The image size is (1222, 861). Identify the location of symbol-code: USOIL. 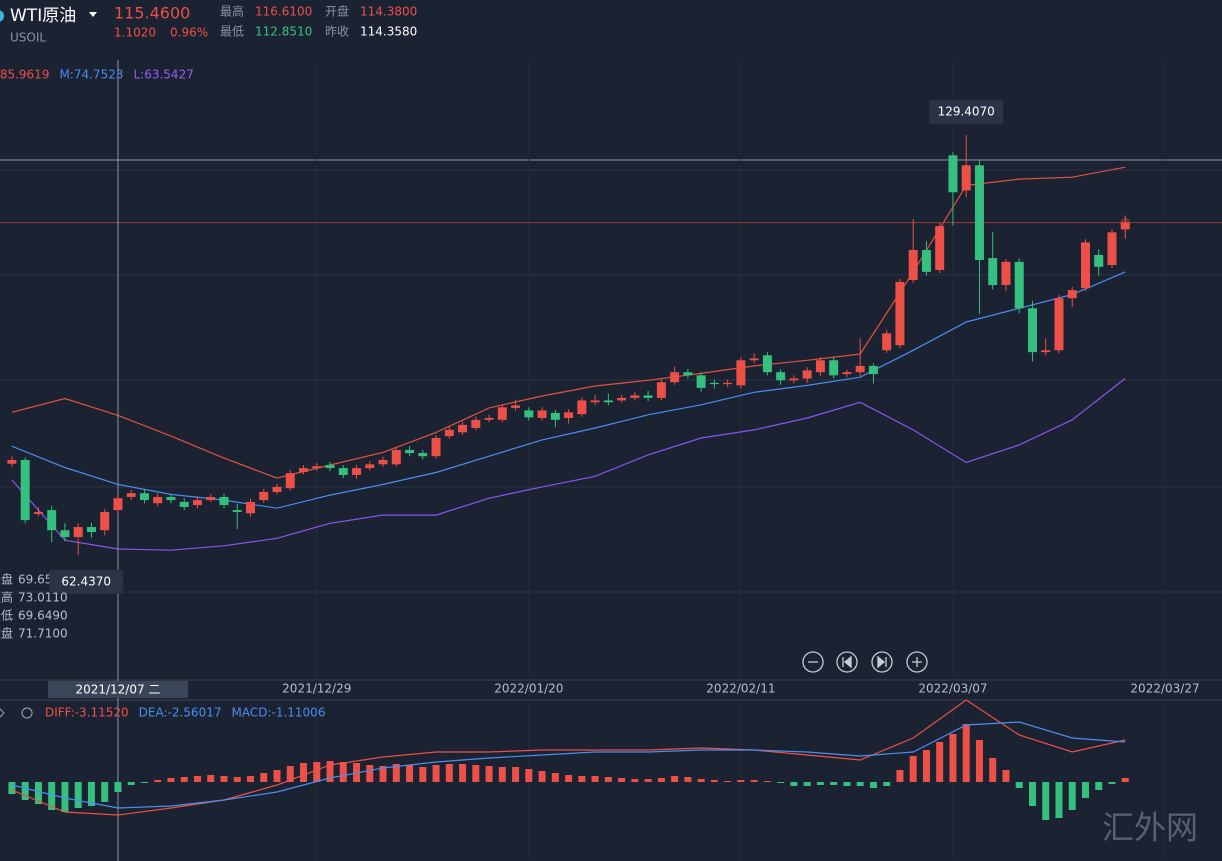
(28, 38).